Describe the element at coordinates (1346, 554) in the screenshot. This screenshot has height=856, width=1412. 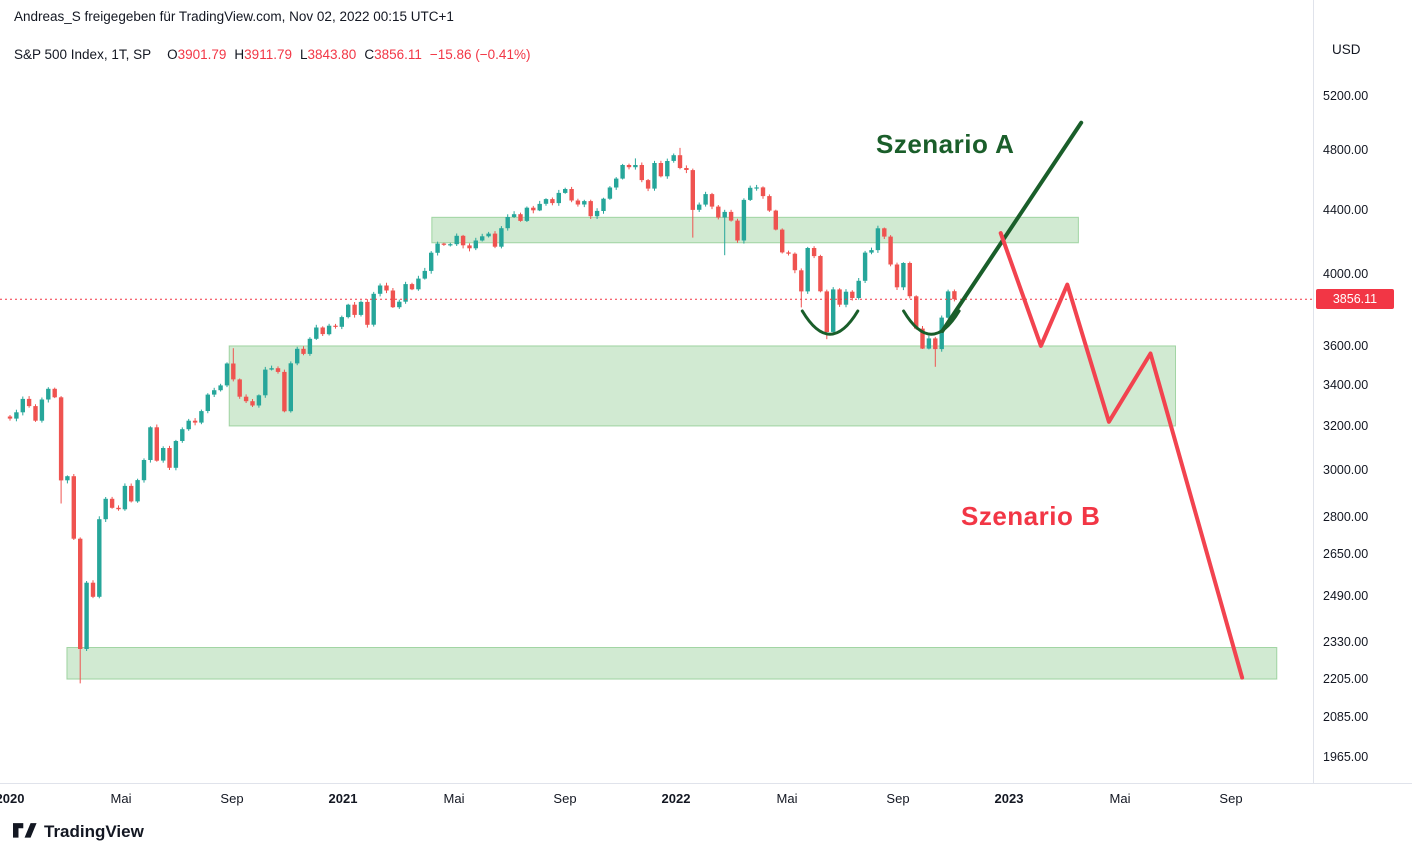
I see `price-tick-label: 2650.00` at that location.